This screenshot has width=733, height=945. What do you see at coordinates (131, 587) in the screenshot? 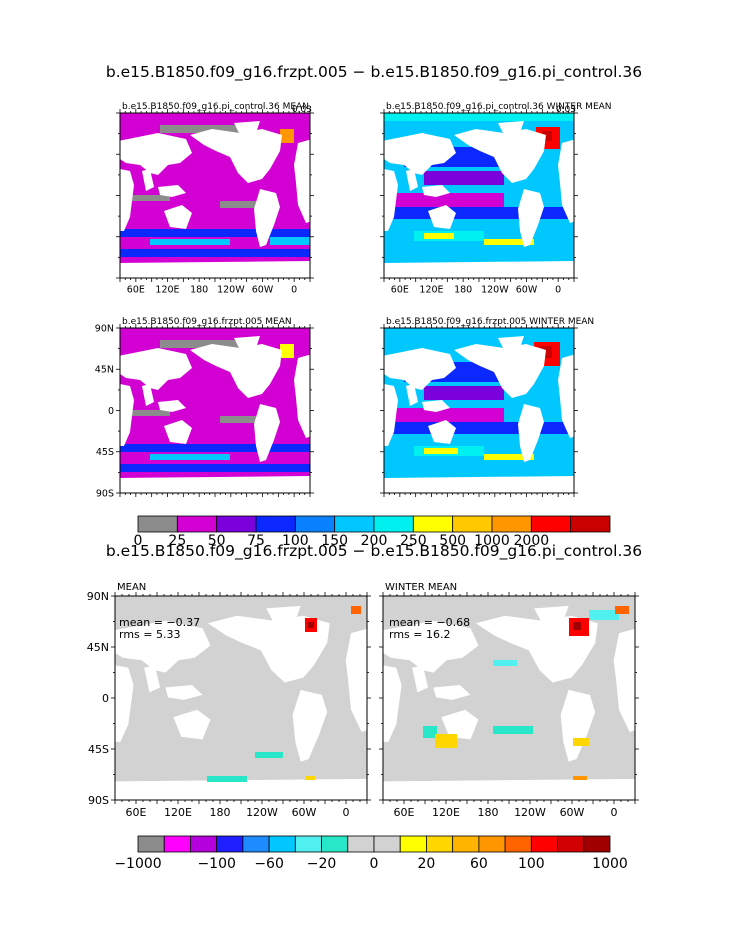
I see `panel-title: MEAN` at bounding box center [131, 587].